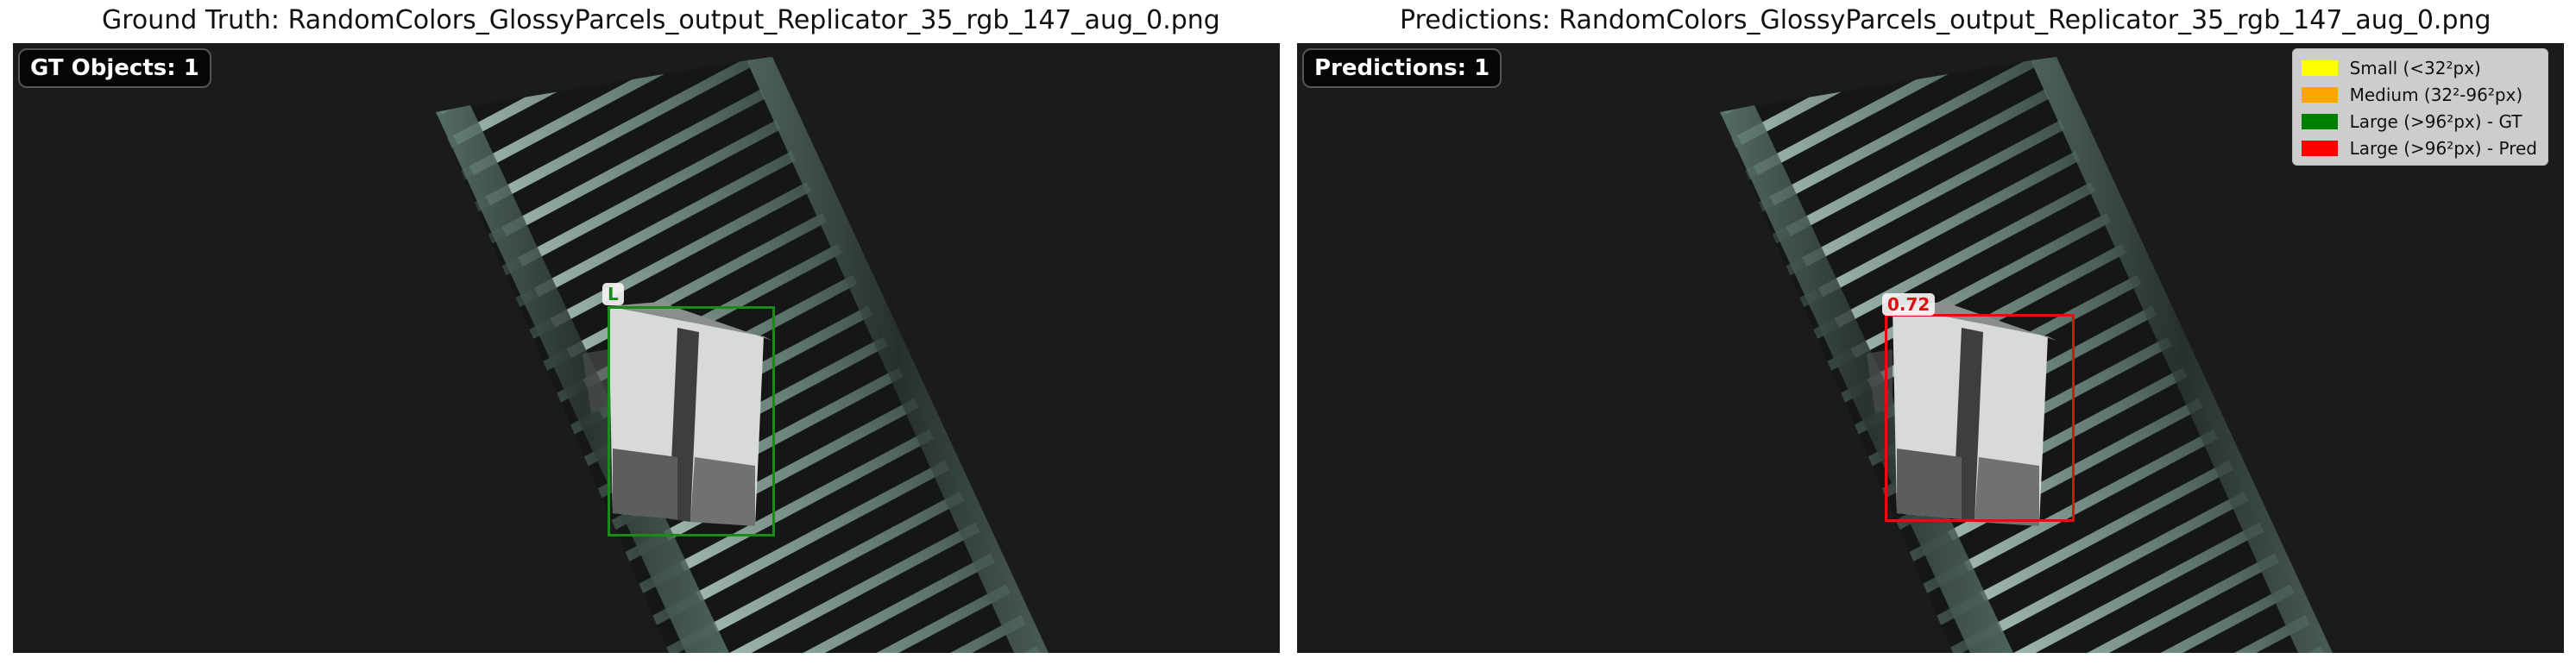 The height and width of the screenshot is (665, 2576). What do you see at coordinates (2319, 121) in the screenshot?
I see `legend-swatch-large-gt` at bounding box center [2319, 121].